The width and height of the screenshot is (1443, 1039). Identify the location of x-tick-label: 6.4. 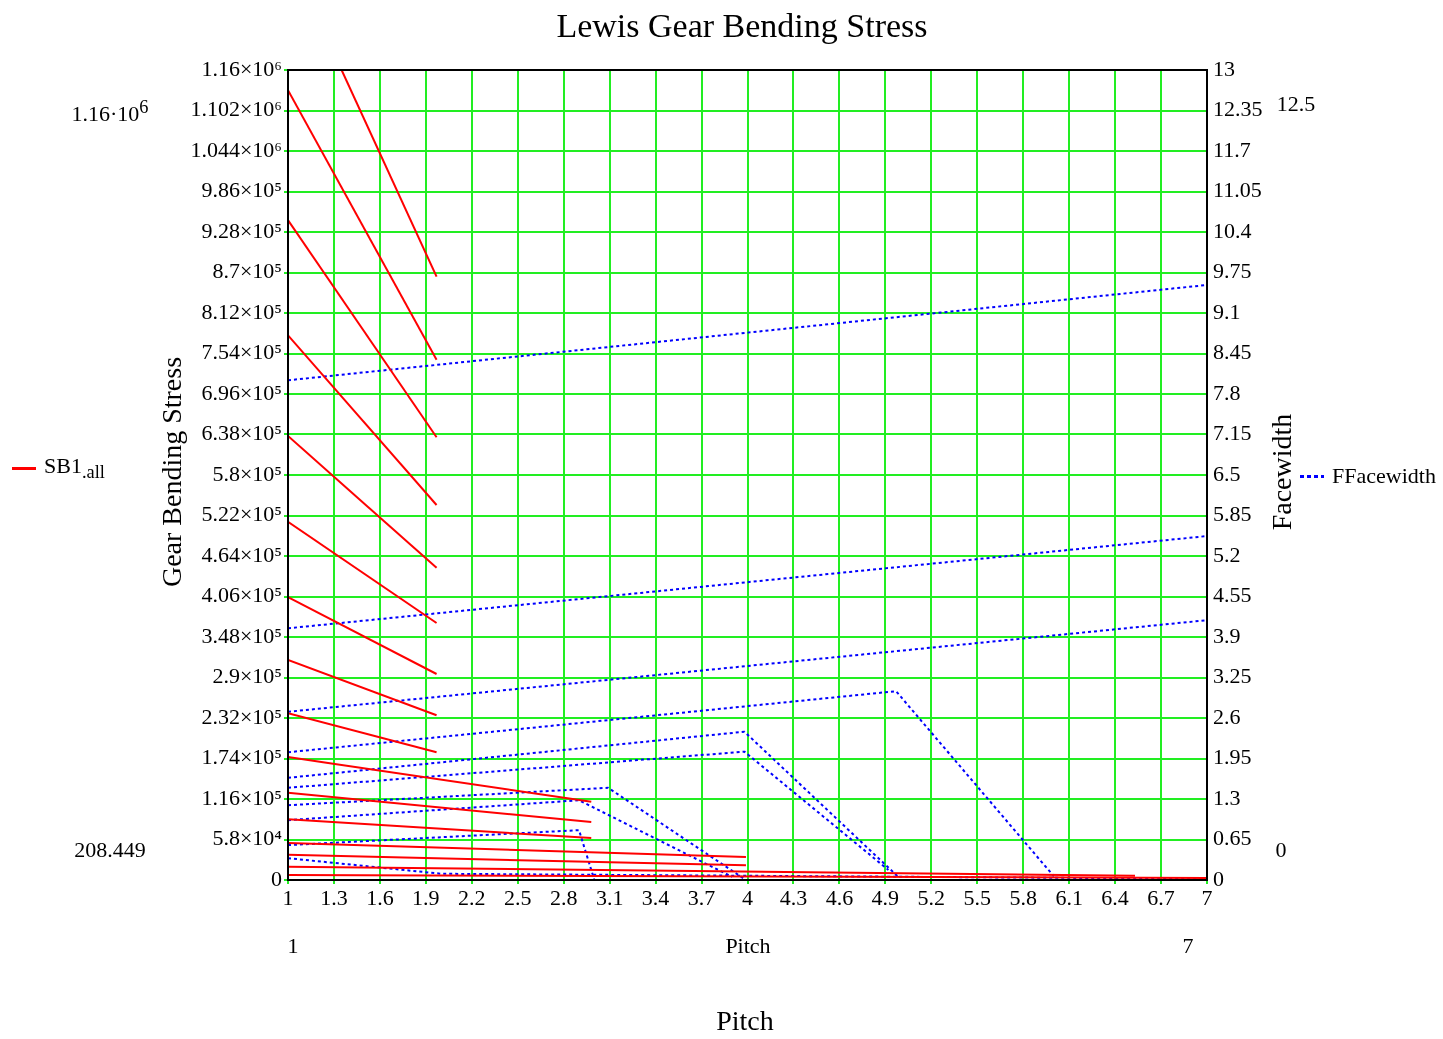
(1115, 897).